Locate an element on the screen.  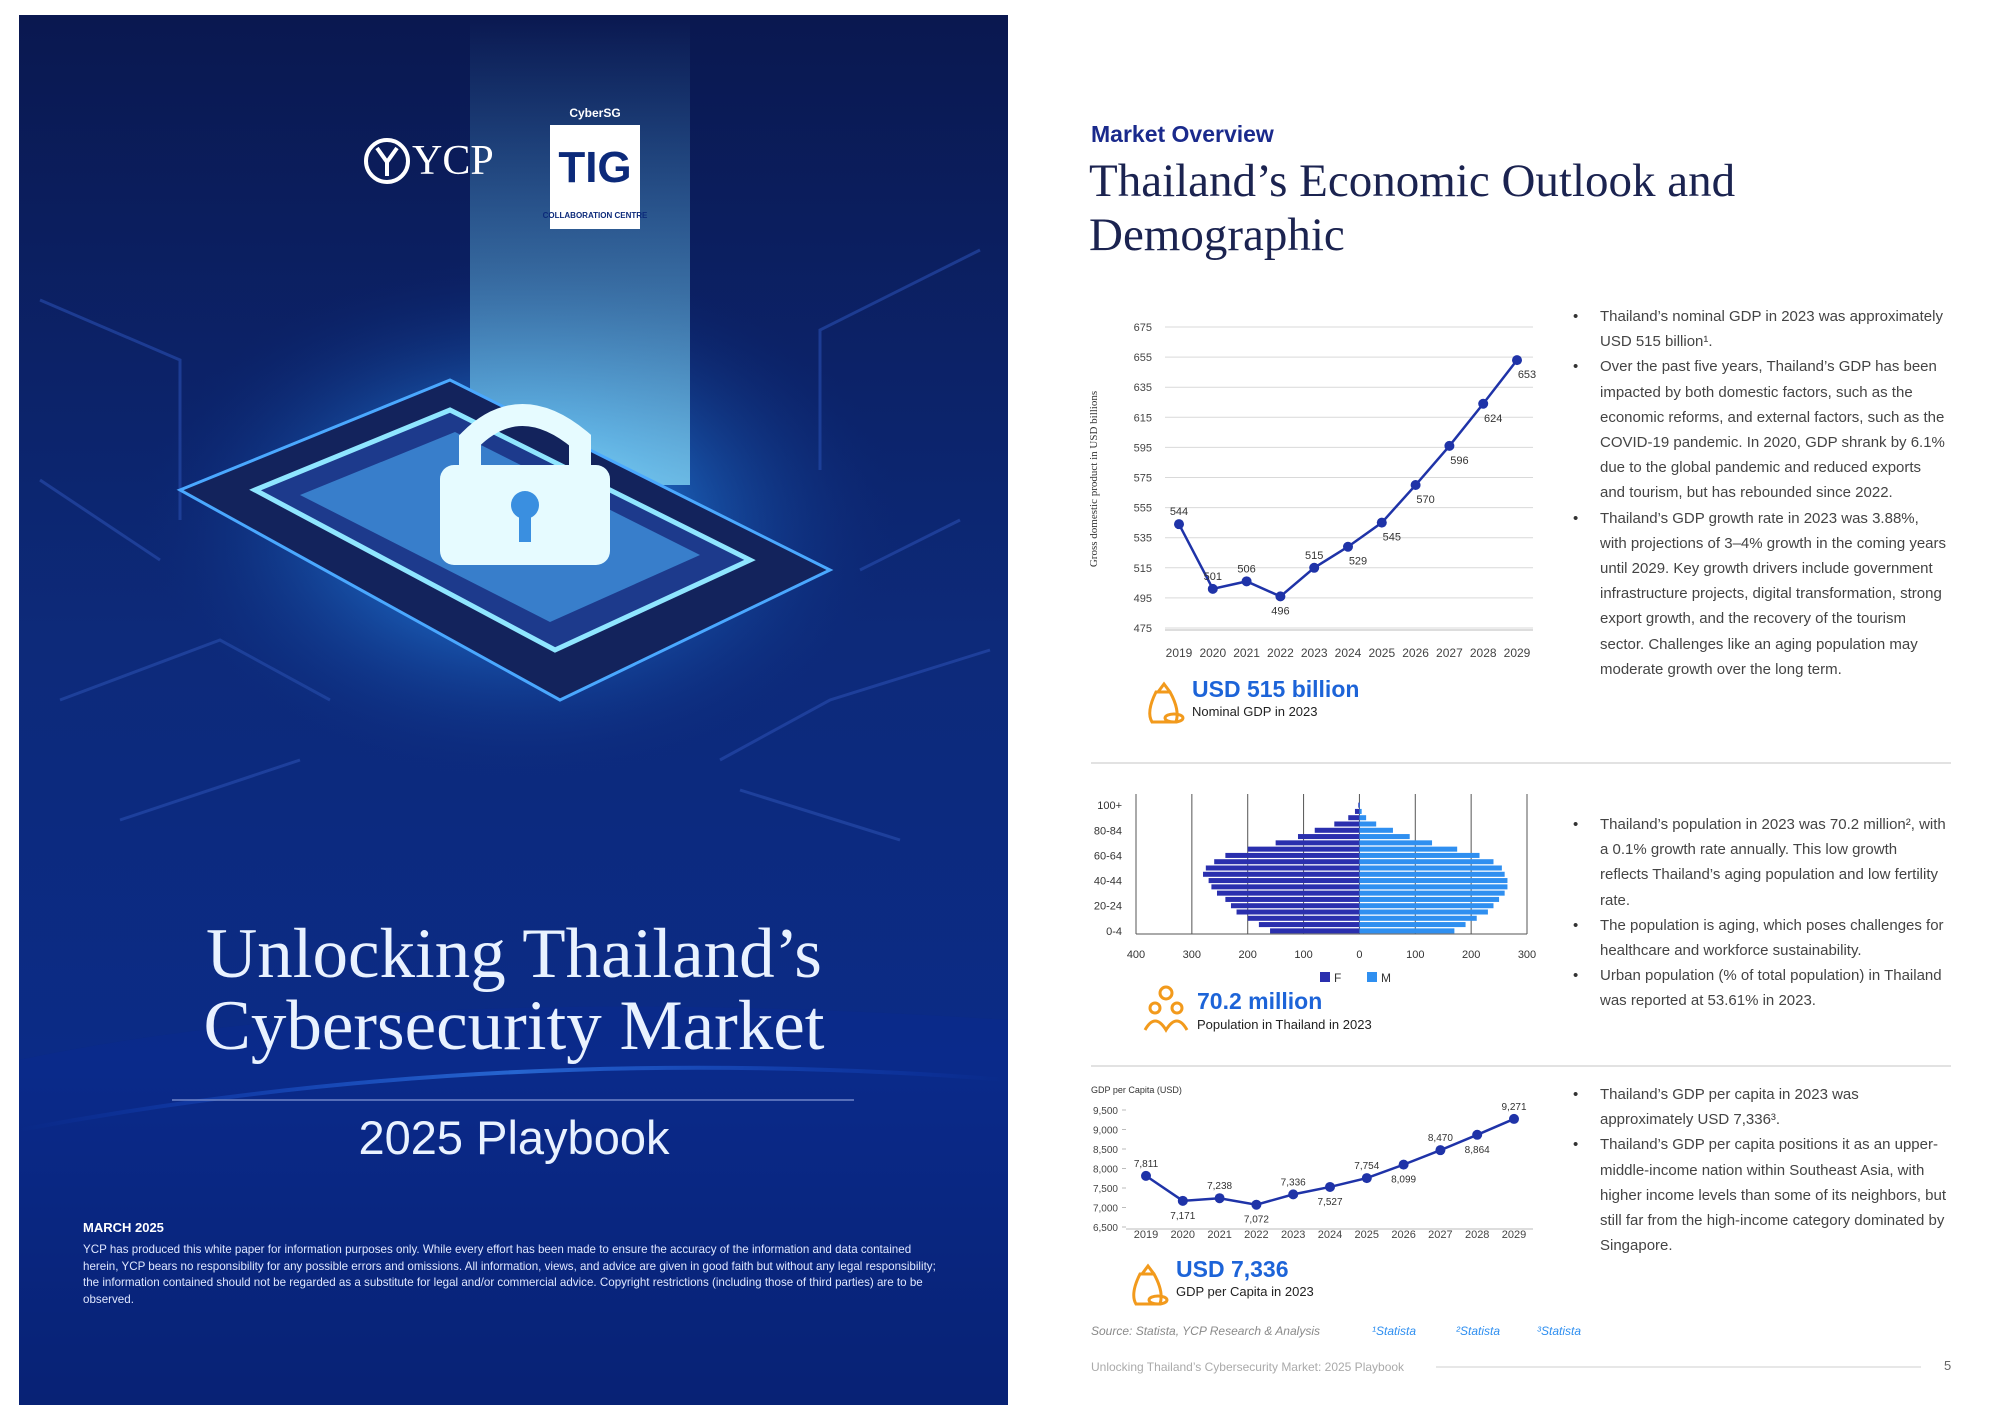
data-label: 7,527 is located at coordinates (1329, 1202).